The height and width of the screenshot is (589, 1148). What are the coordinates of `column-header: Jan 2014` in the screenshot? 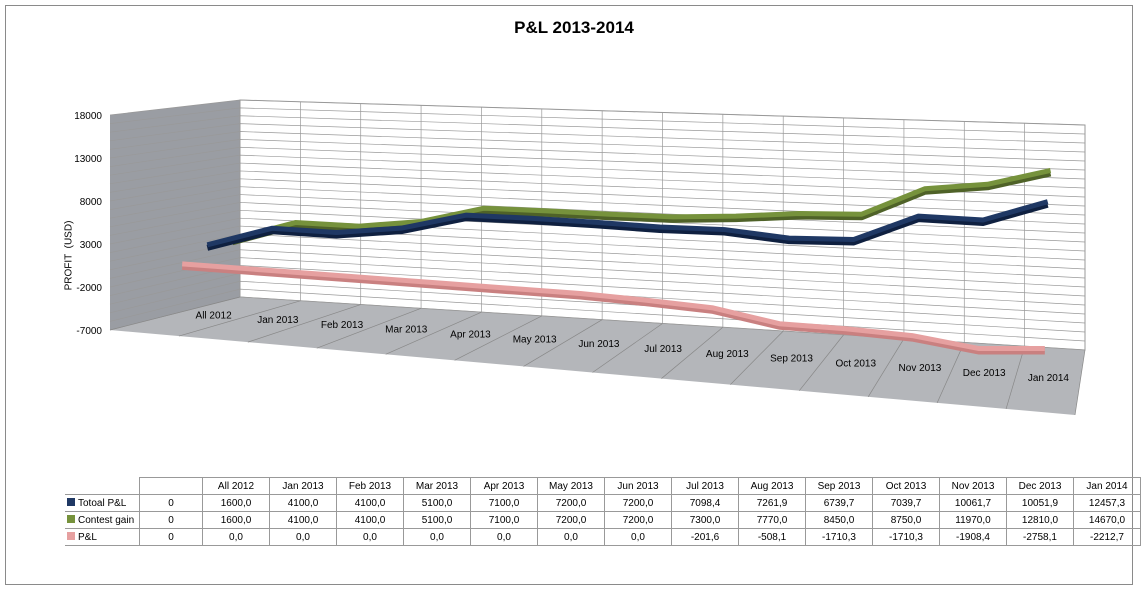 It's located at (1107, 486).